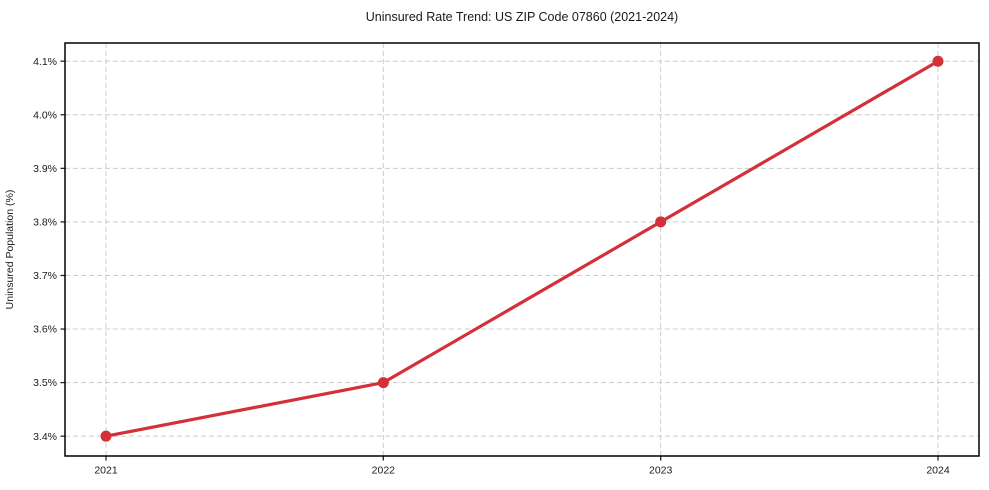 Image resolution: width=989 pixels, height=490 pixels. Describe the element at coordinates (45, 115) in the screenshot. I see `y-tick-label: 4.0%` at that location.